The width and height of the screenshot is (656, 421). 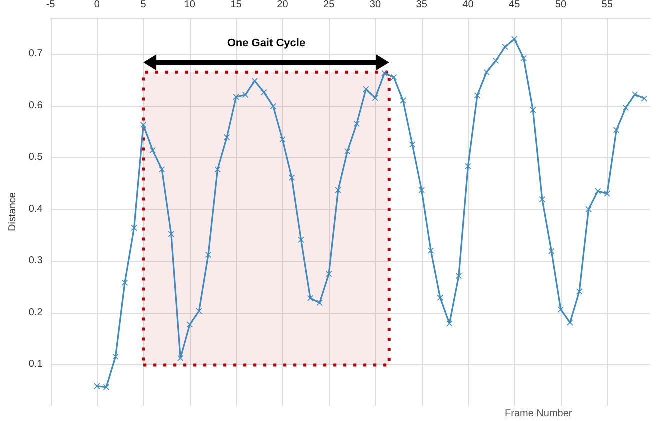 What do you see at coordinates (51, 5) in the screenshot?
I see `x-tick-label: -5` at bounding box center [51, 5].